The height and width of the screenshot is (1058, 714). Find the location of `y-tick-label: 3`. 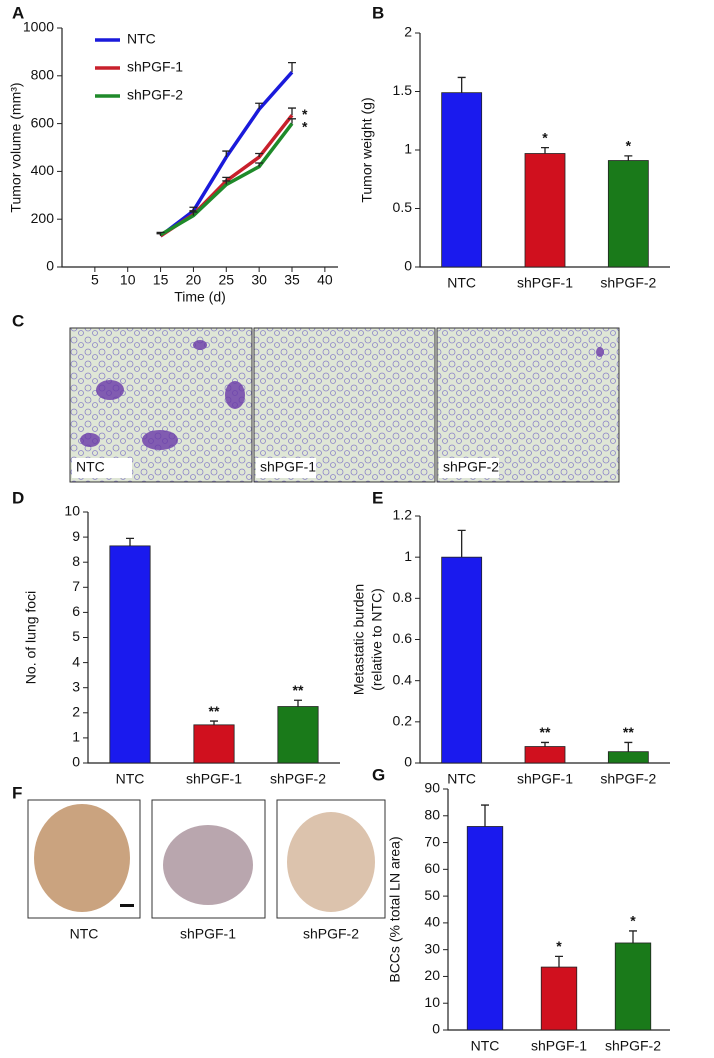

y-tick-label: 3 is located at coordinates (76, 686).